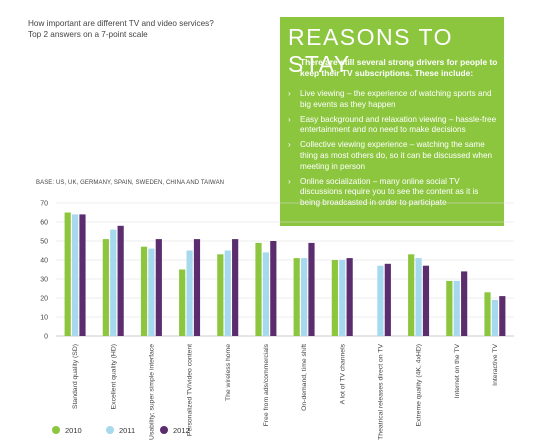 This screenshot has height=442, width=540. Describe the element at coordinates (44, 318) in the screenshot. I see `y-tick-label: 10` at that location.